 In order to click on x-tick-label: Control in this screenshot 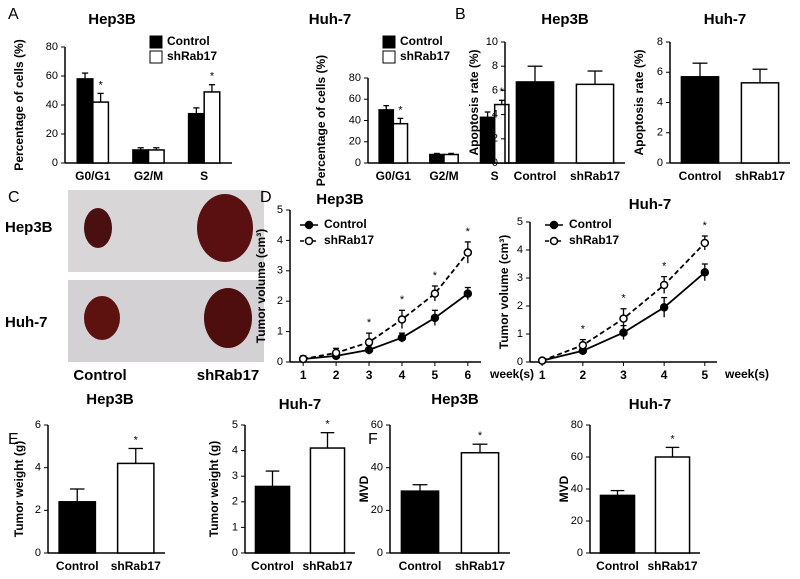, I will do `click(420, 566)`.